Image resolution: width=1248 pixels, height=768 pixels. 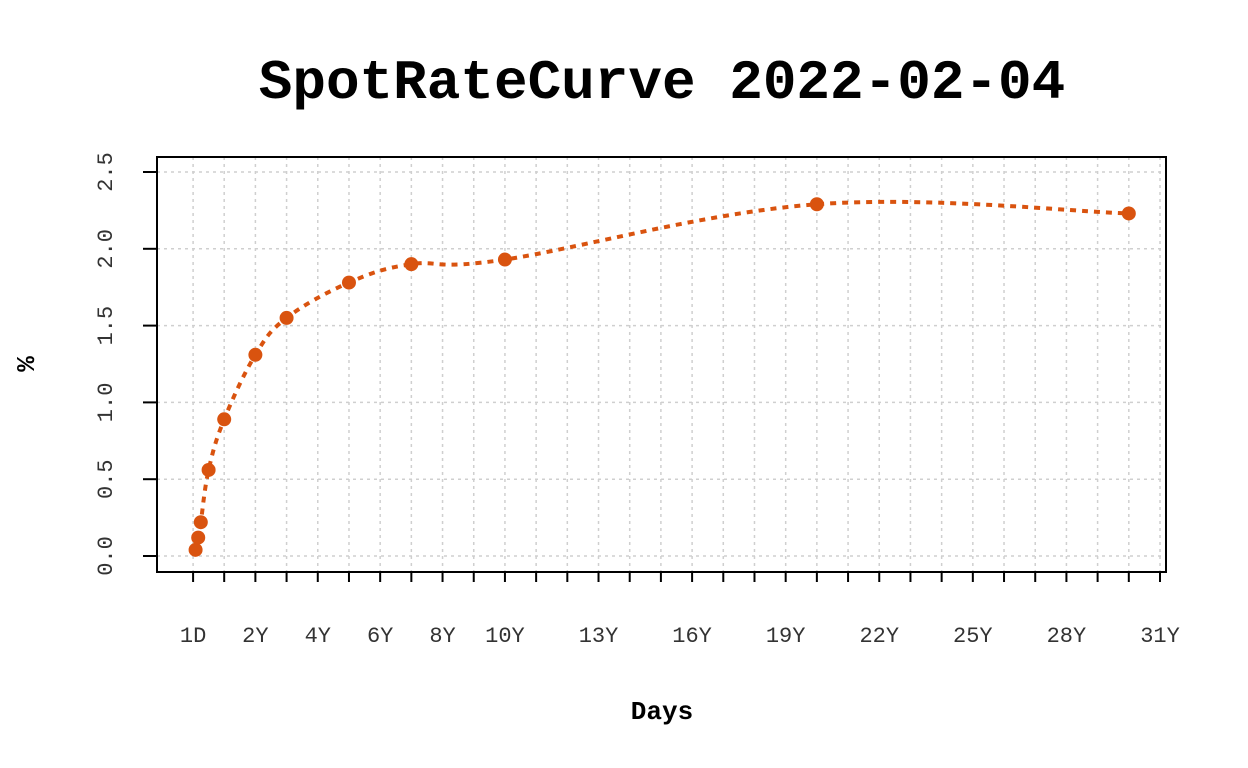 I want to click on x-tick-label: 16Y, so click(x=692, y=636).